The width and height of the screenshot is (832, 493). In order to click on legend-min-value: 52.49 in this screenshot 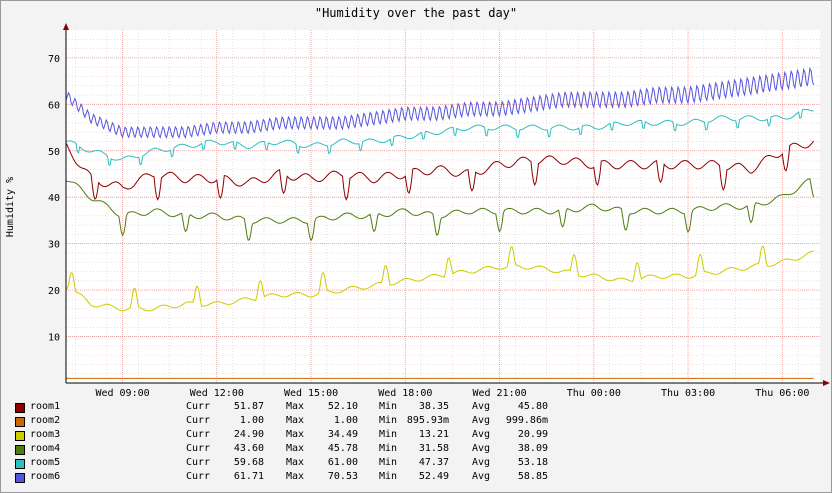, I will do `click(433, 476)`.